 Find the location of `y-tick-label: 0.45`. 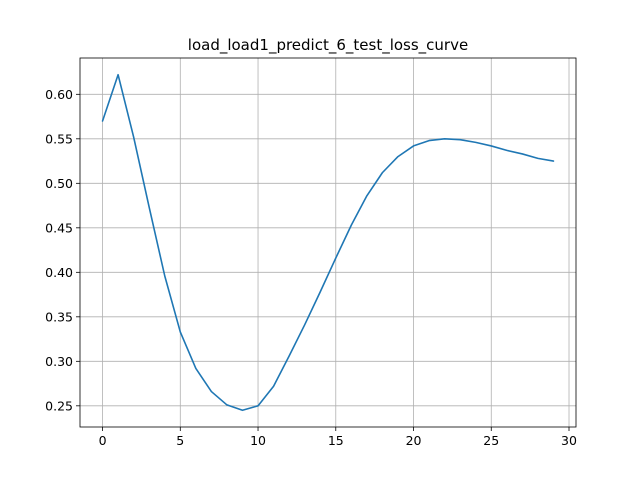

y-tick-label: 0.45 is located at coordinates (59, 227).